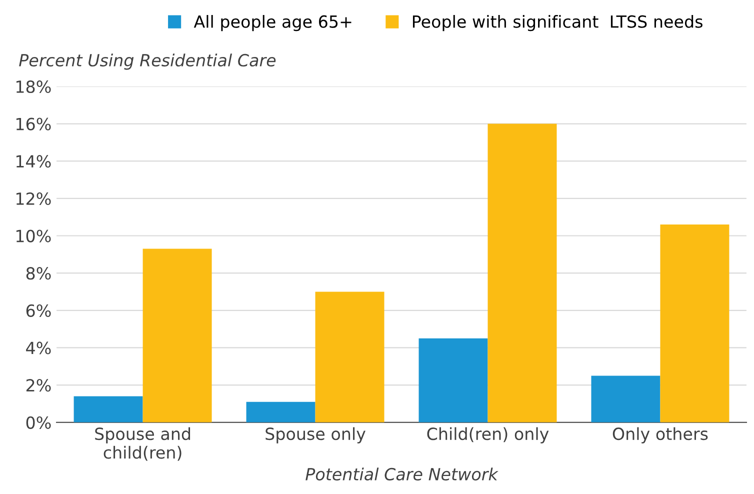 This screenshot has height=494, width=754. I want to click on y-tick-label: 16%, so click(33, 124).